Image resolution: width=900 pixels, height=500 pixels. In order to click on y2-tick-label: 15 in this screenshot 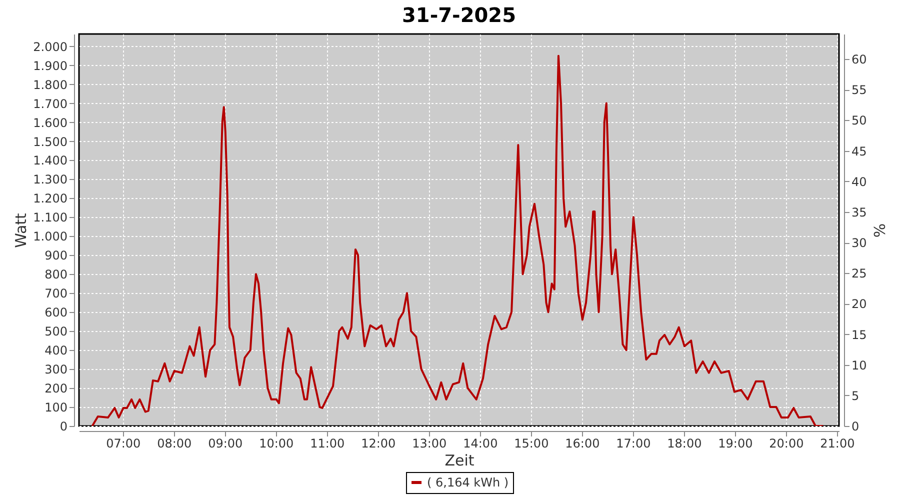, I will do `click(859, 335)`.